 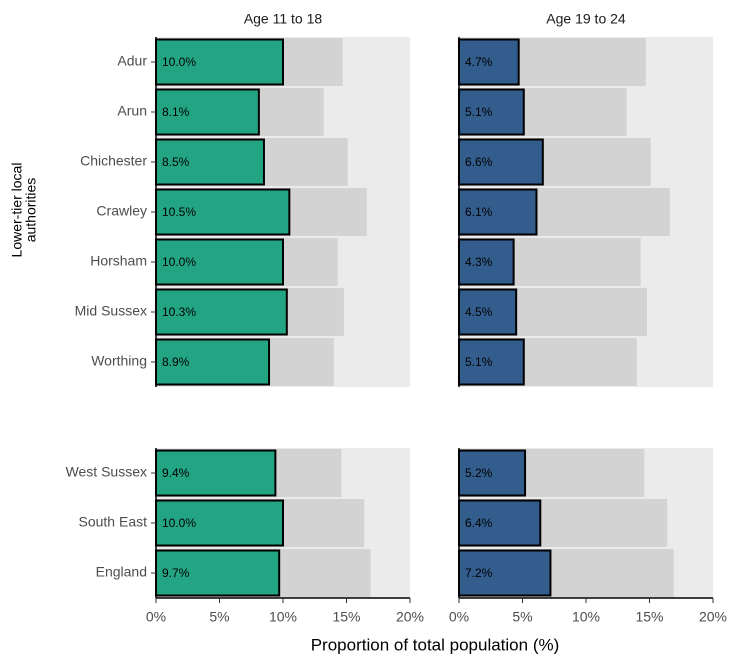 I want to click on value-label: 4.5%, so click(x=479, y=312).